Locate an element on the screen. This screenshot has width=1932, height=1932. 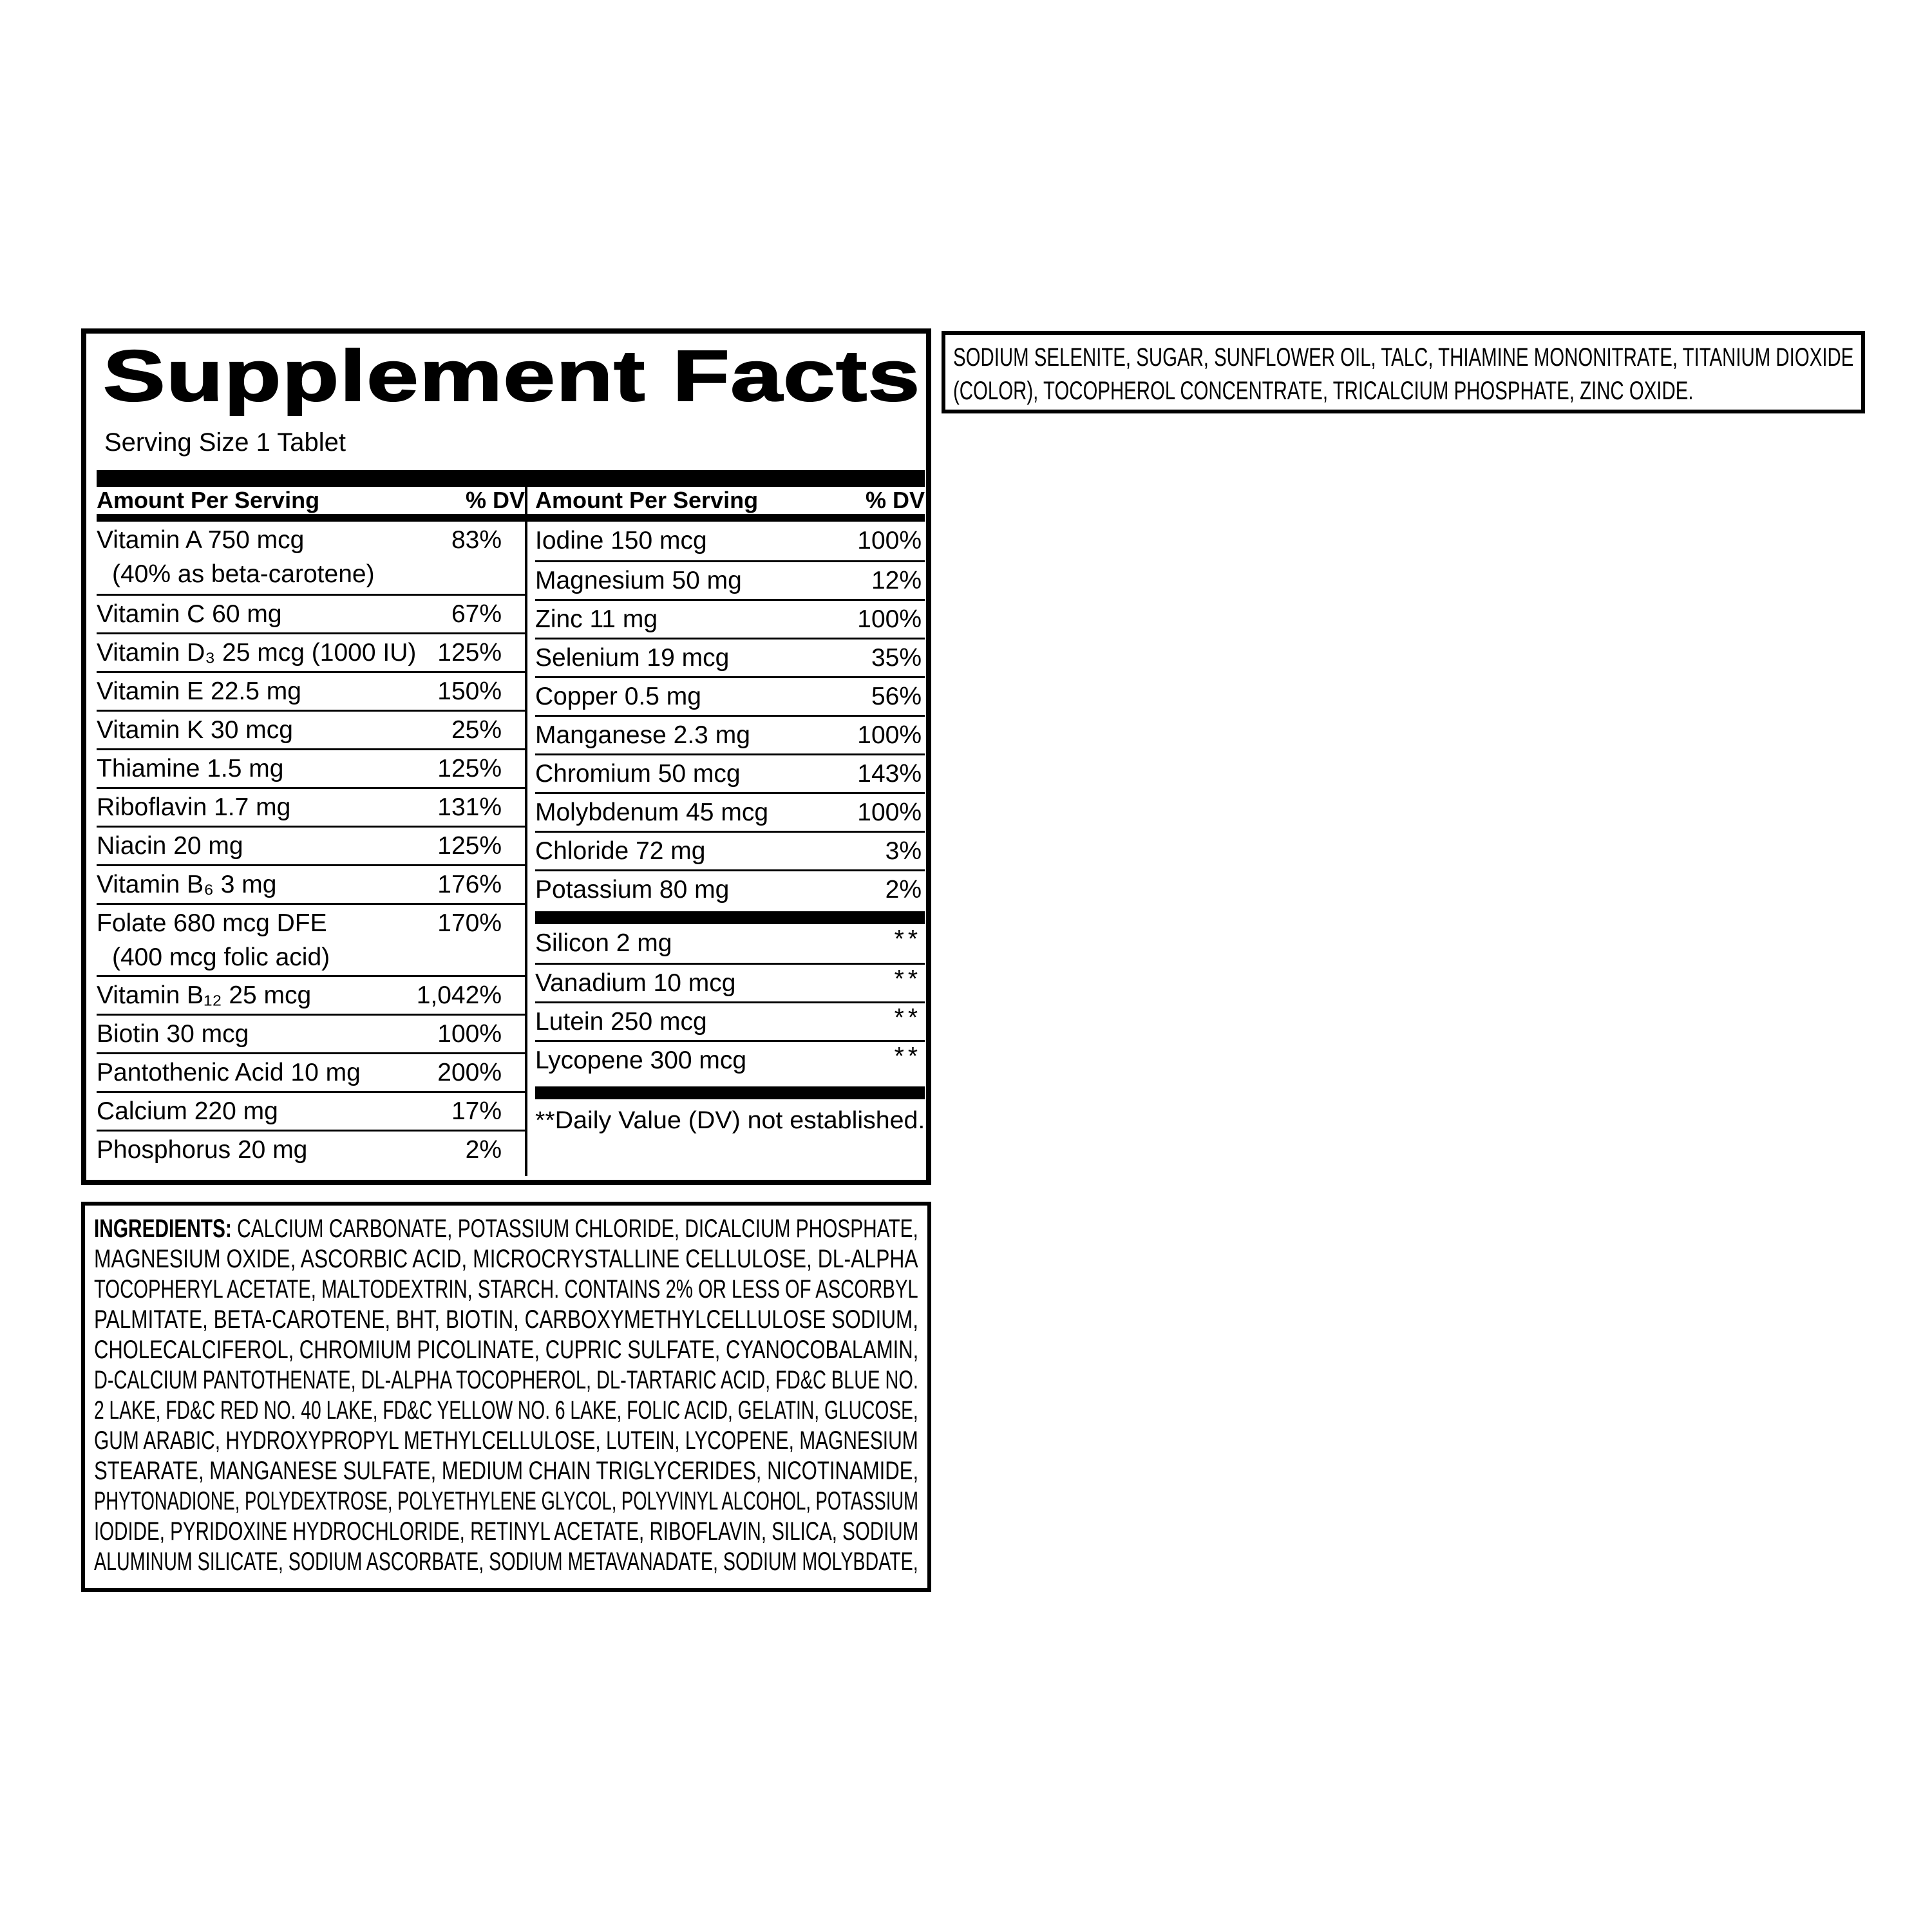
dv-value: 150% is located at coordinates (469, 691).